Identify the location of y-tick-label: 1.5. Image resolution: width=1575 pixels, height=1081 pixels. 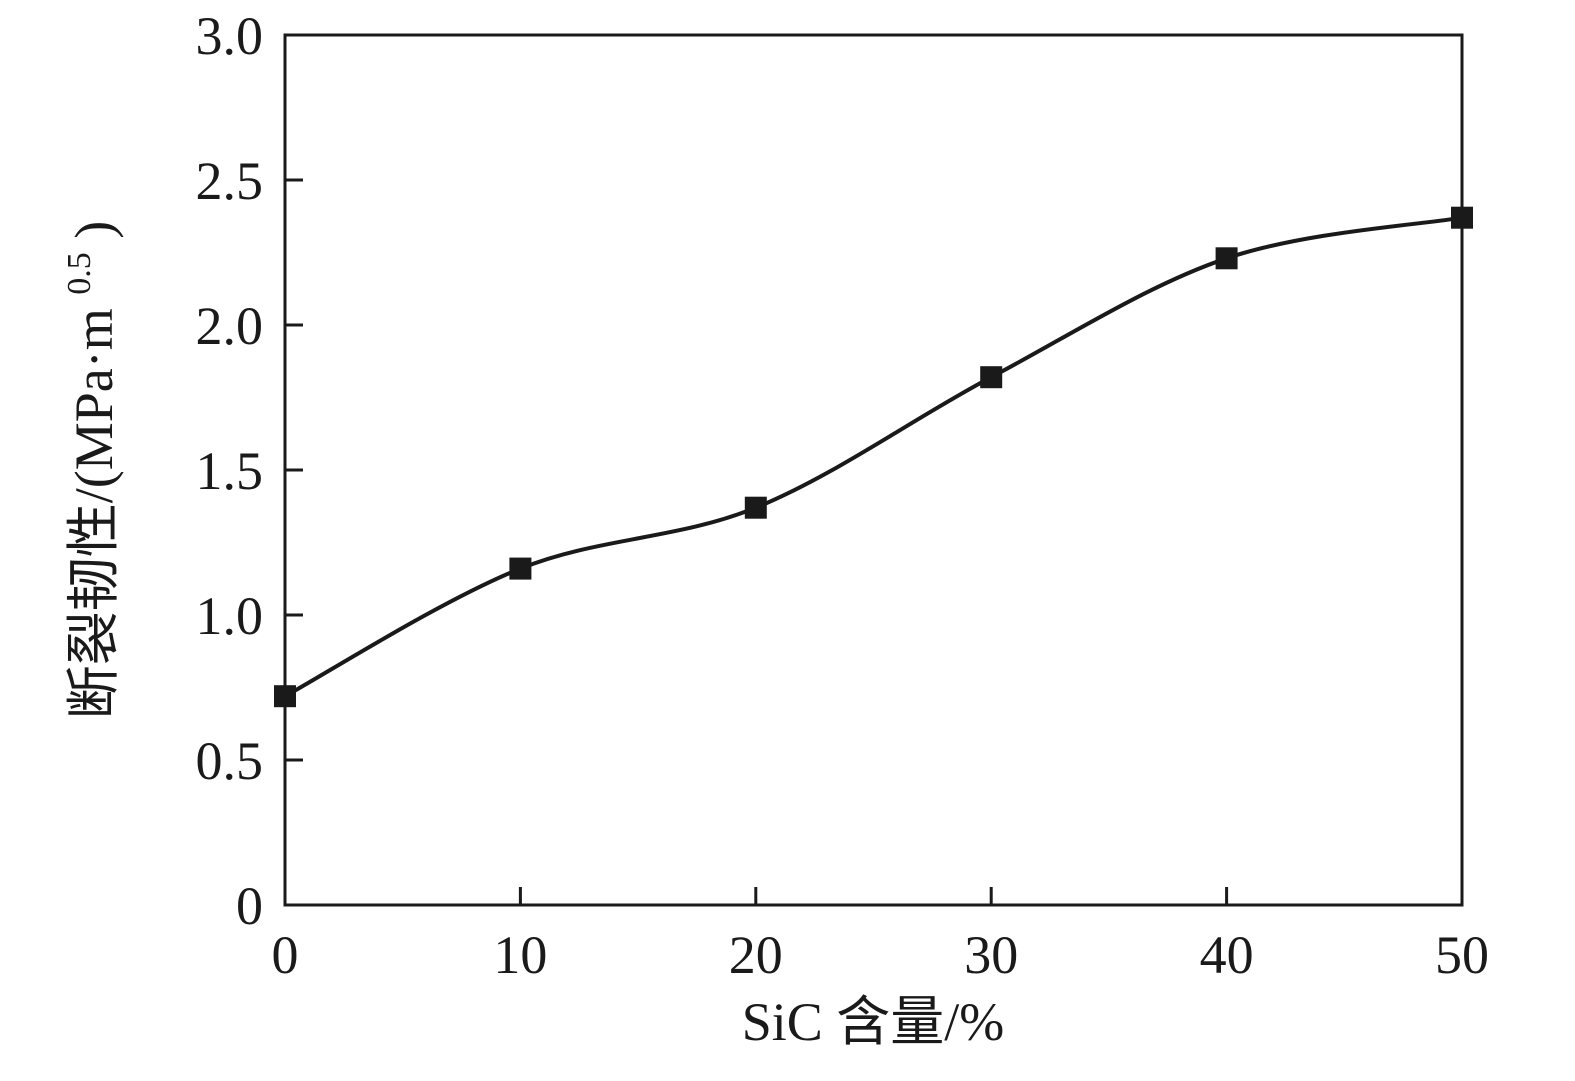
(230, 471).